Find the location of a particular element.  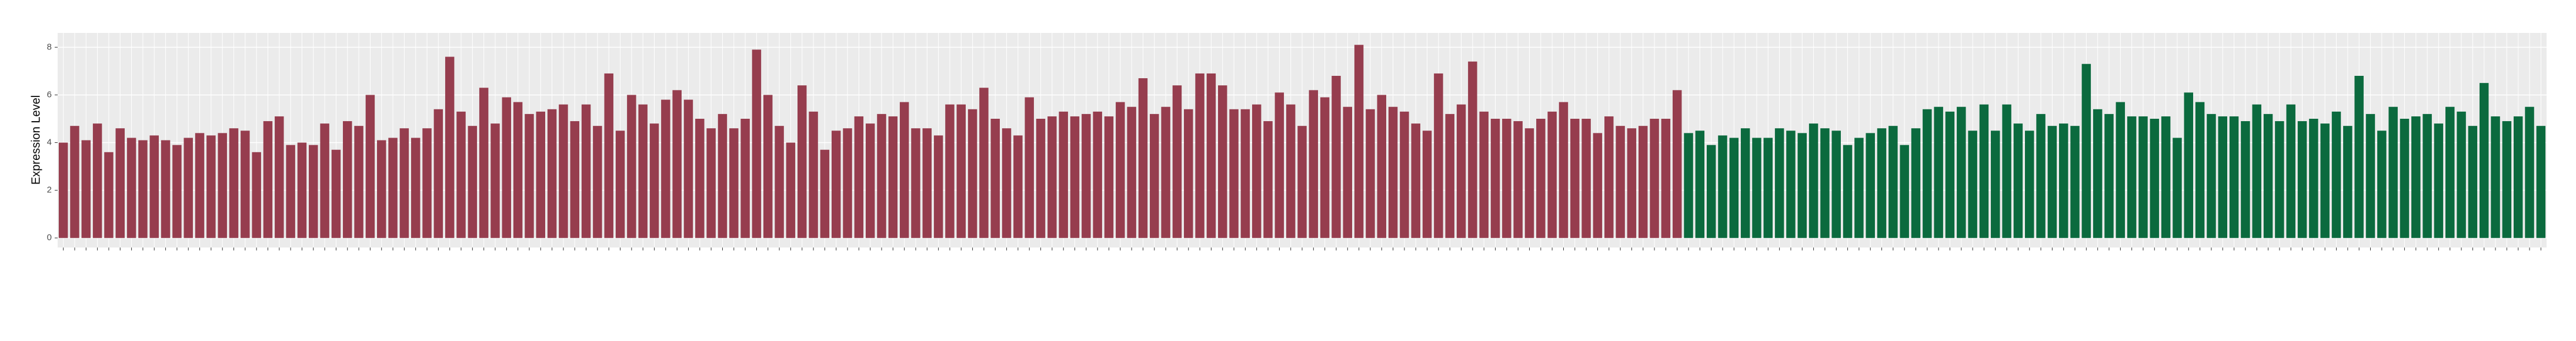

y-tick-label: 6 is located at coordinates (49, 94).